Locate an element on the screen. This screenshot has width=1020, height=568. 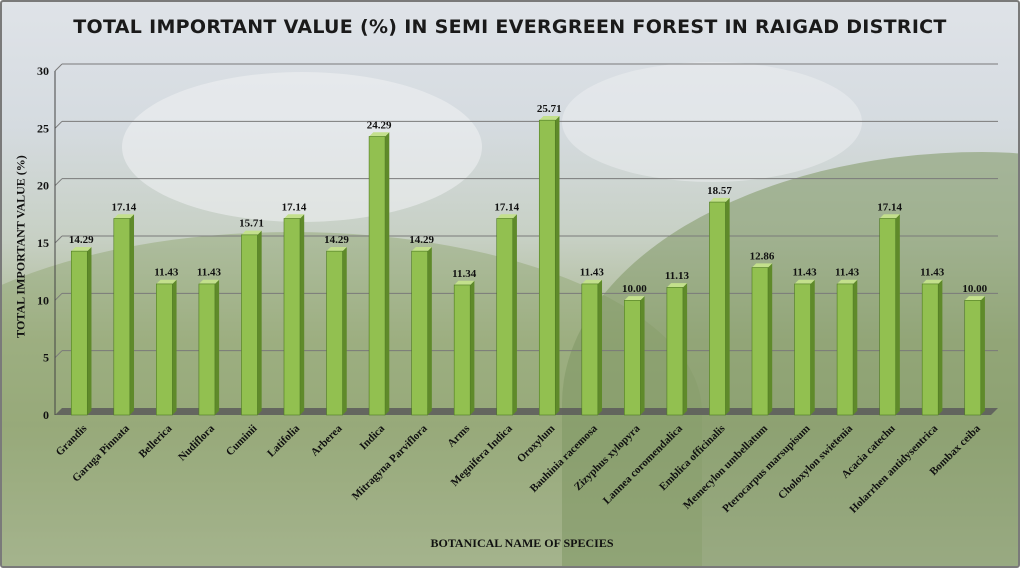
y-axis-title: TOTAL IMPORTANT VALUE (%) is located at coordinates (20, 246).